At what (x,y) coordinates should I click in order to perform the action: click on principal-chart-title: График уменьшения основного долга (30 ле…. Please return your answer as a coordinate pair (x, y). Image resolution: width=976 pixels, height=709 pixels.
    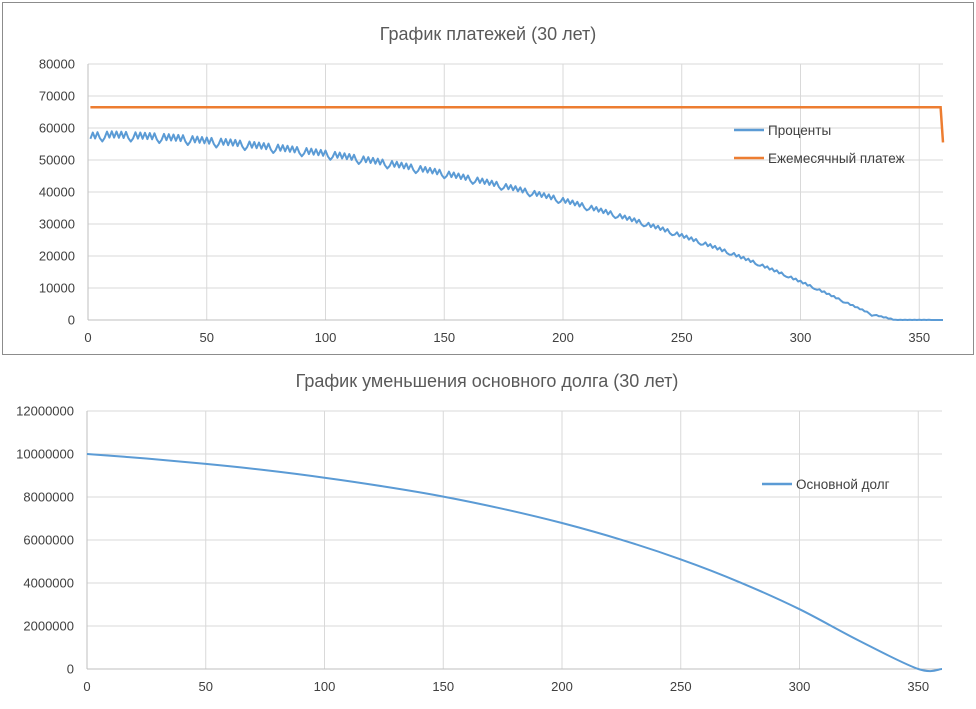
    Looking at the image, I should click on (487, 381).